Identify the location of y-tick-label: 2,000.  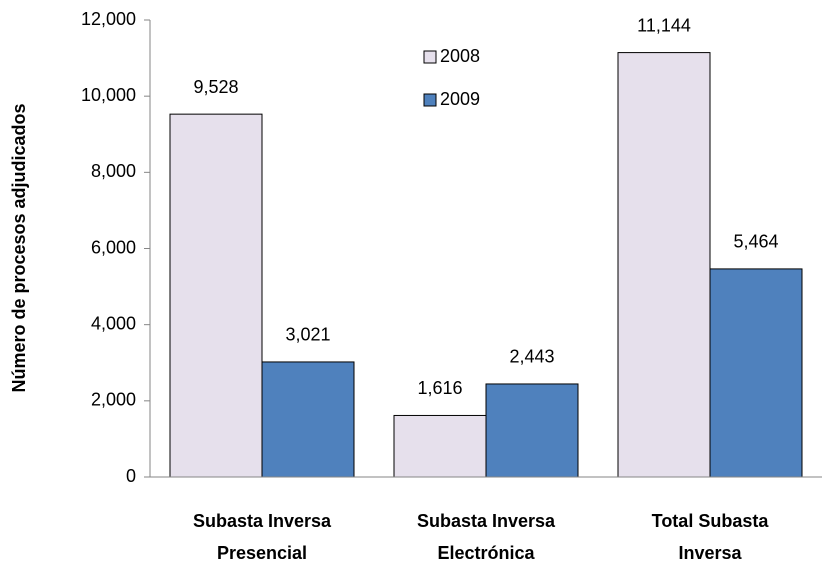
(113, 400).